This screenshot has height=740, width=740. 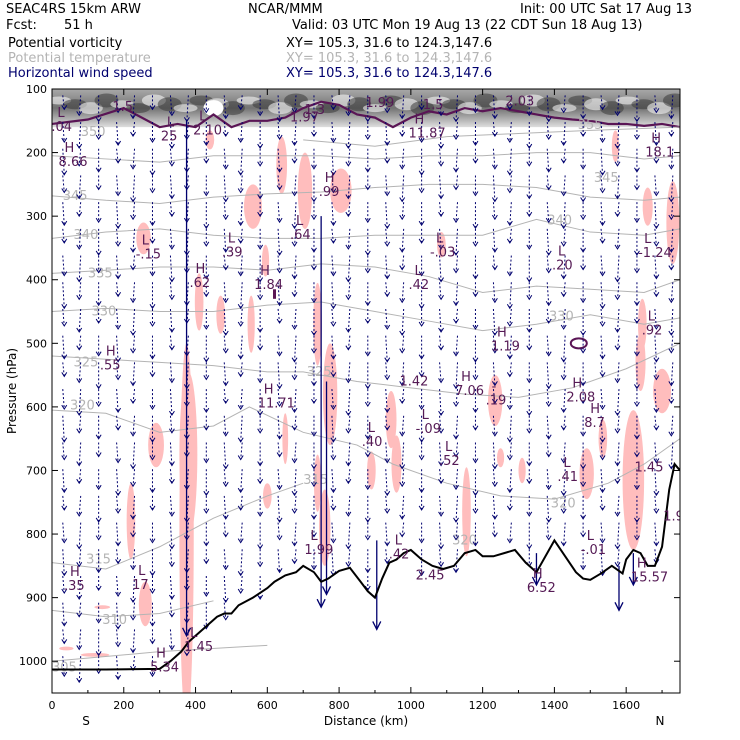 What do you see at coordinates (73, 162) in the screenshot?
I see `pv-extremum-value: 8.66` at bounding box center [73, 162].